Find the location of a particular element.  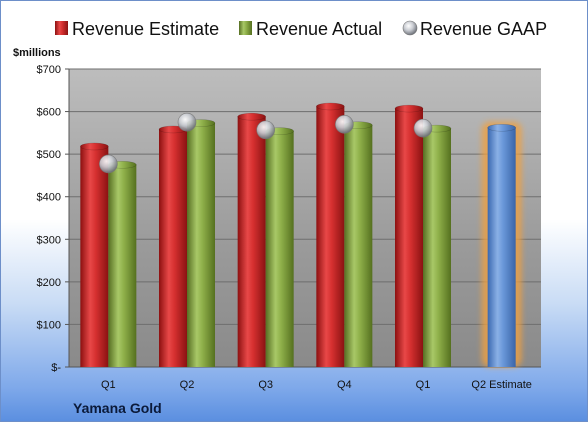

legend-item: Revenue Estimate is located at coordinates (137, 29).